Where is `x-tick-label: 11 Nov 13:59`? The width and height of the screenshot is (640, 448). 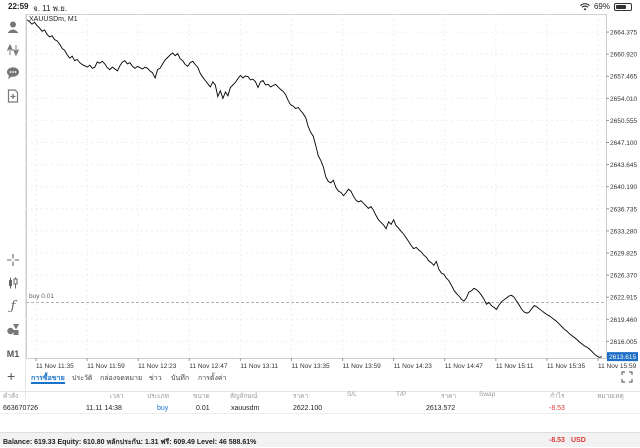 x-tick-label: 11 Nov 13:59 is located at coordinates (362, 366).